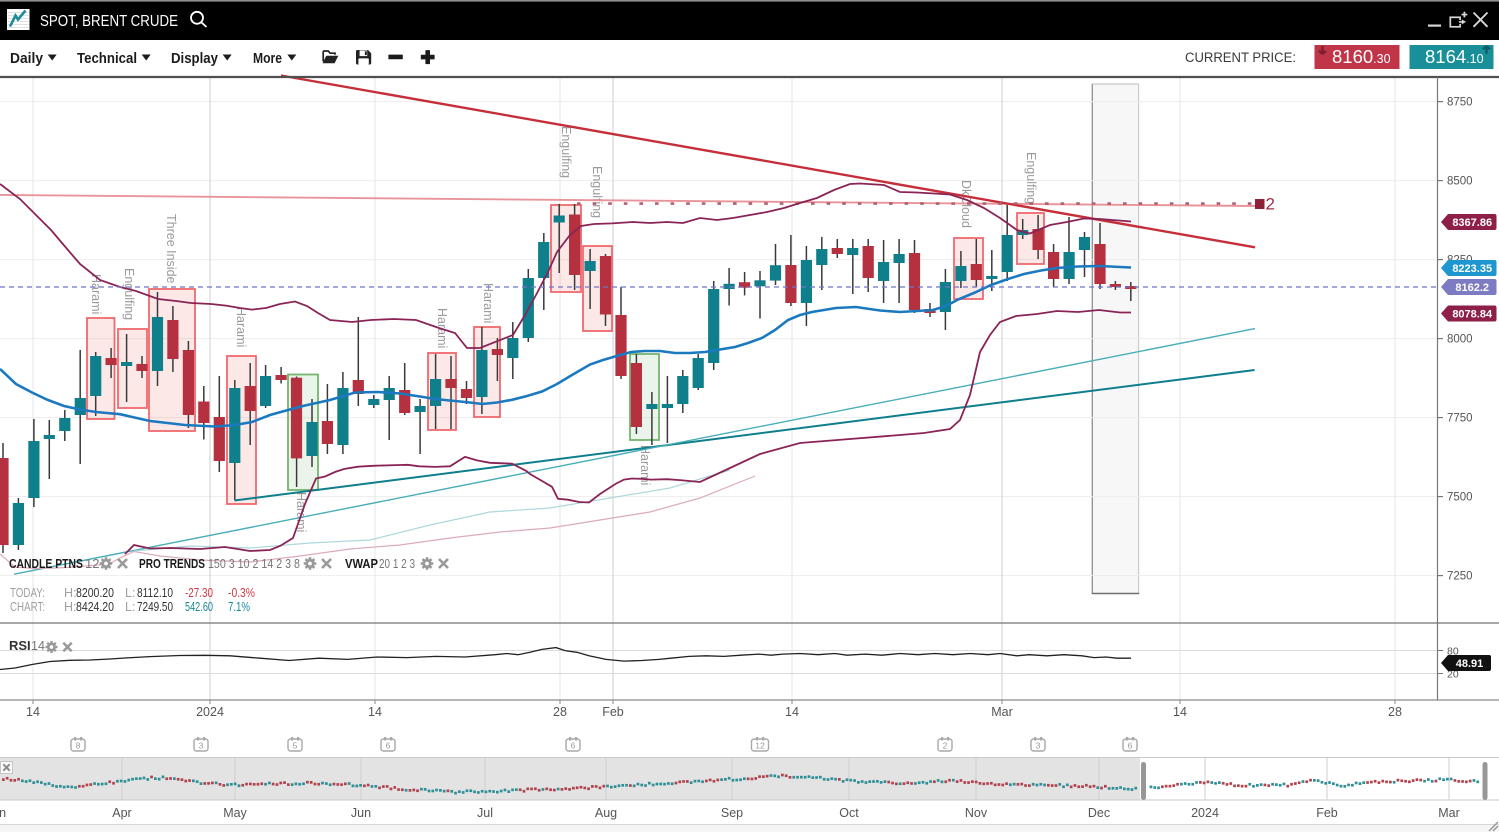  I want to click on svg-text: CURRENT PRICE:, so click(1240, 57).